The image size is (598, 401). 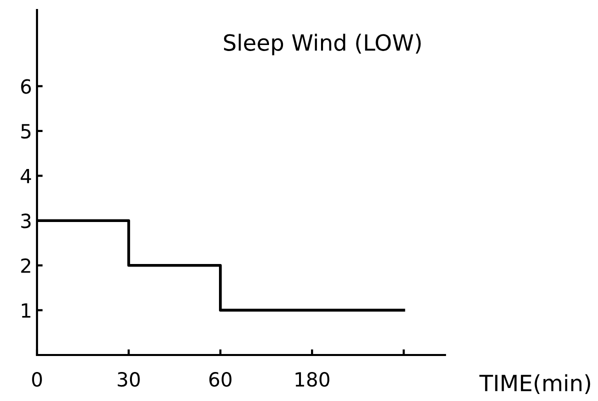 What do you see at coordinates (26, 310) in the screenshot?
I see `y-tick-label: 1` at bounding box center [26, 310].